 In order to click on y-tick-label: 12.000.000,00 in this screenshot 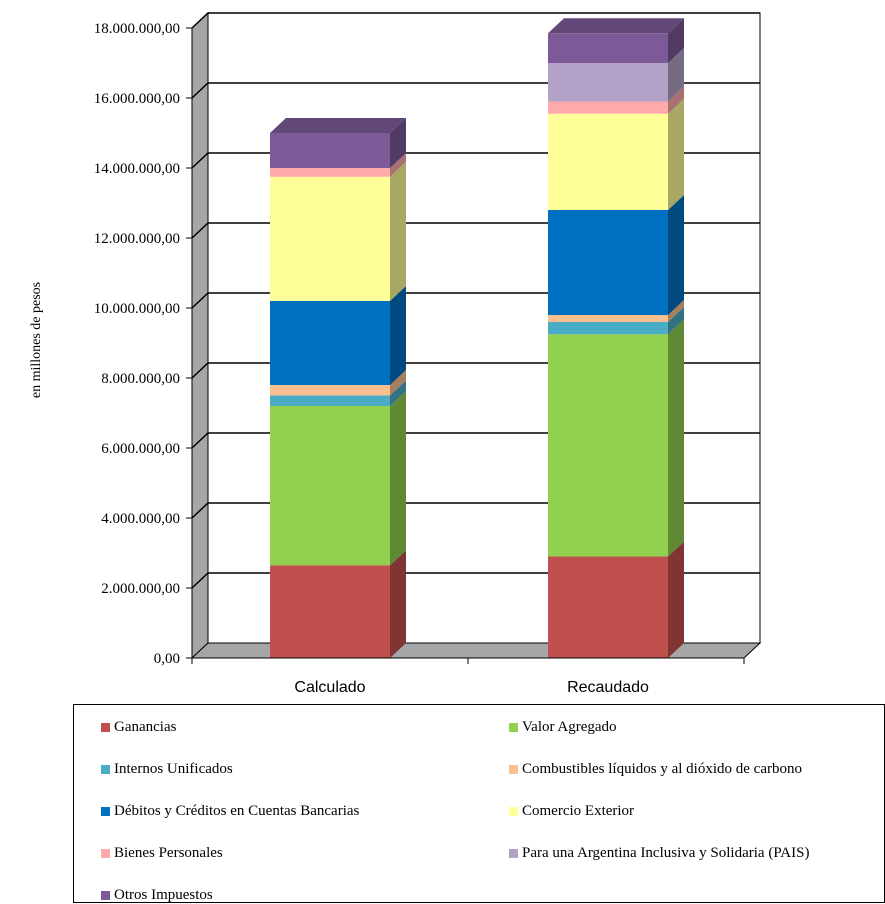, I will do `click(137, 239)`.